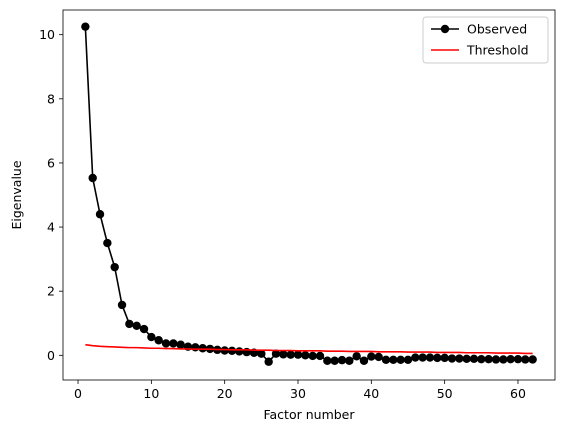 The image size is (563, 432). What do you see at coordinates (47, 34) in the screenshot?
I see `y-tick-label: 10` at bounding box center [47, 34].